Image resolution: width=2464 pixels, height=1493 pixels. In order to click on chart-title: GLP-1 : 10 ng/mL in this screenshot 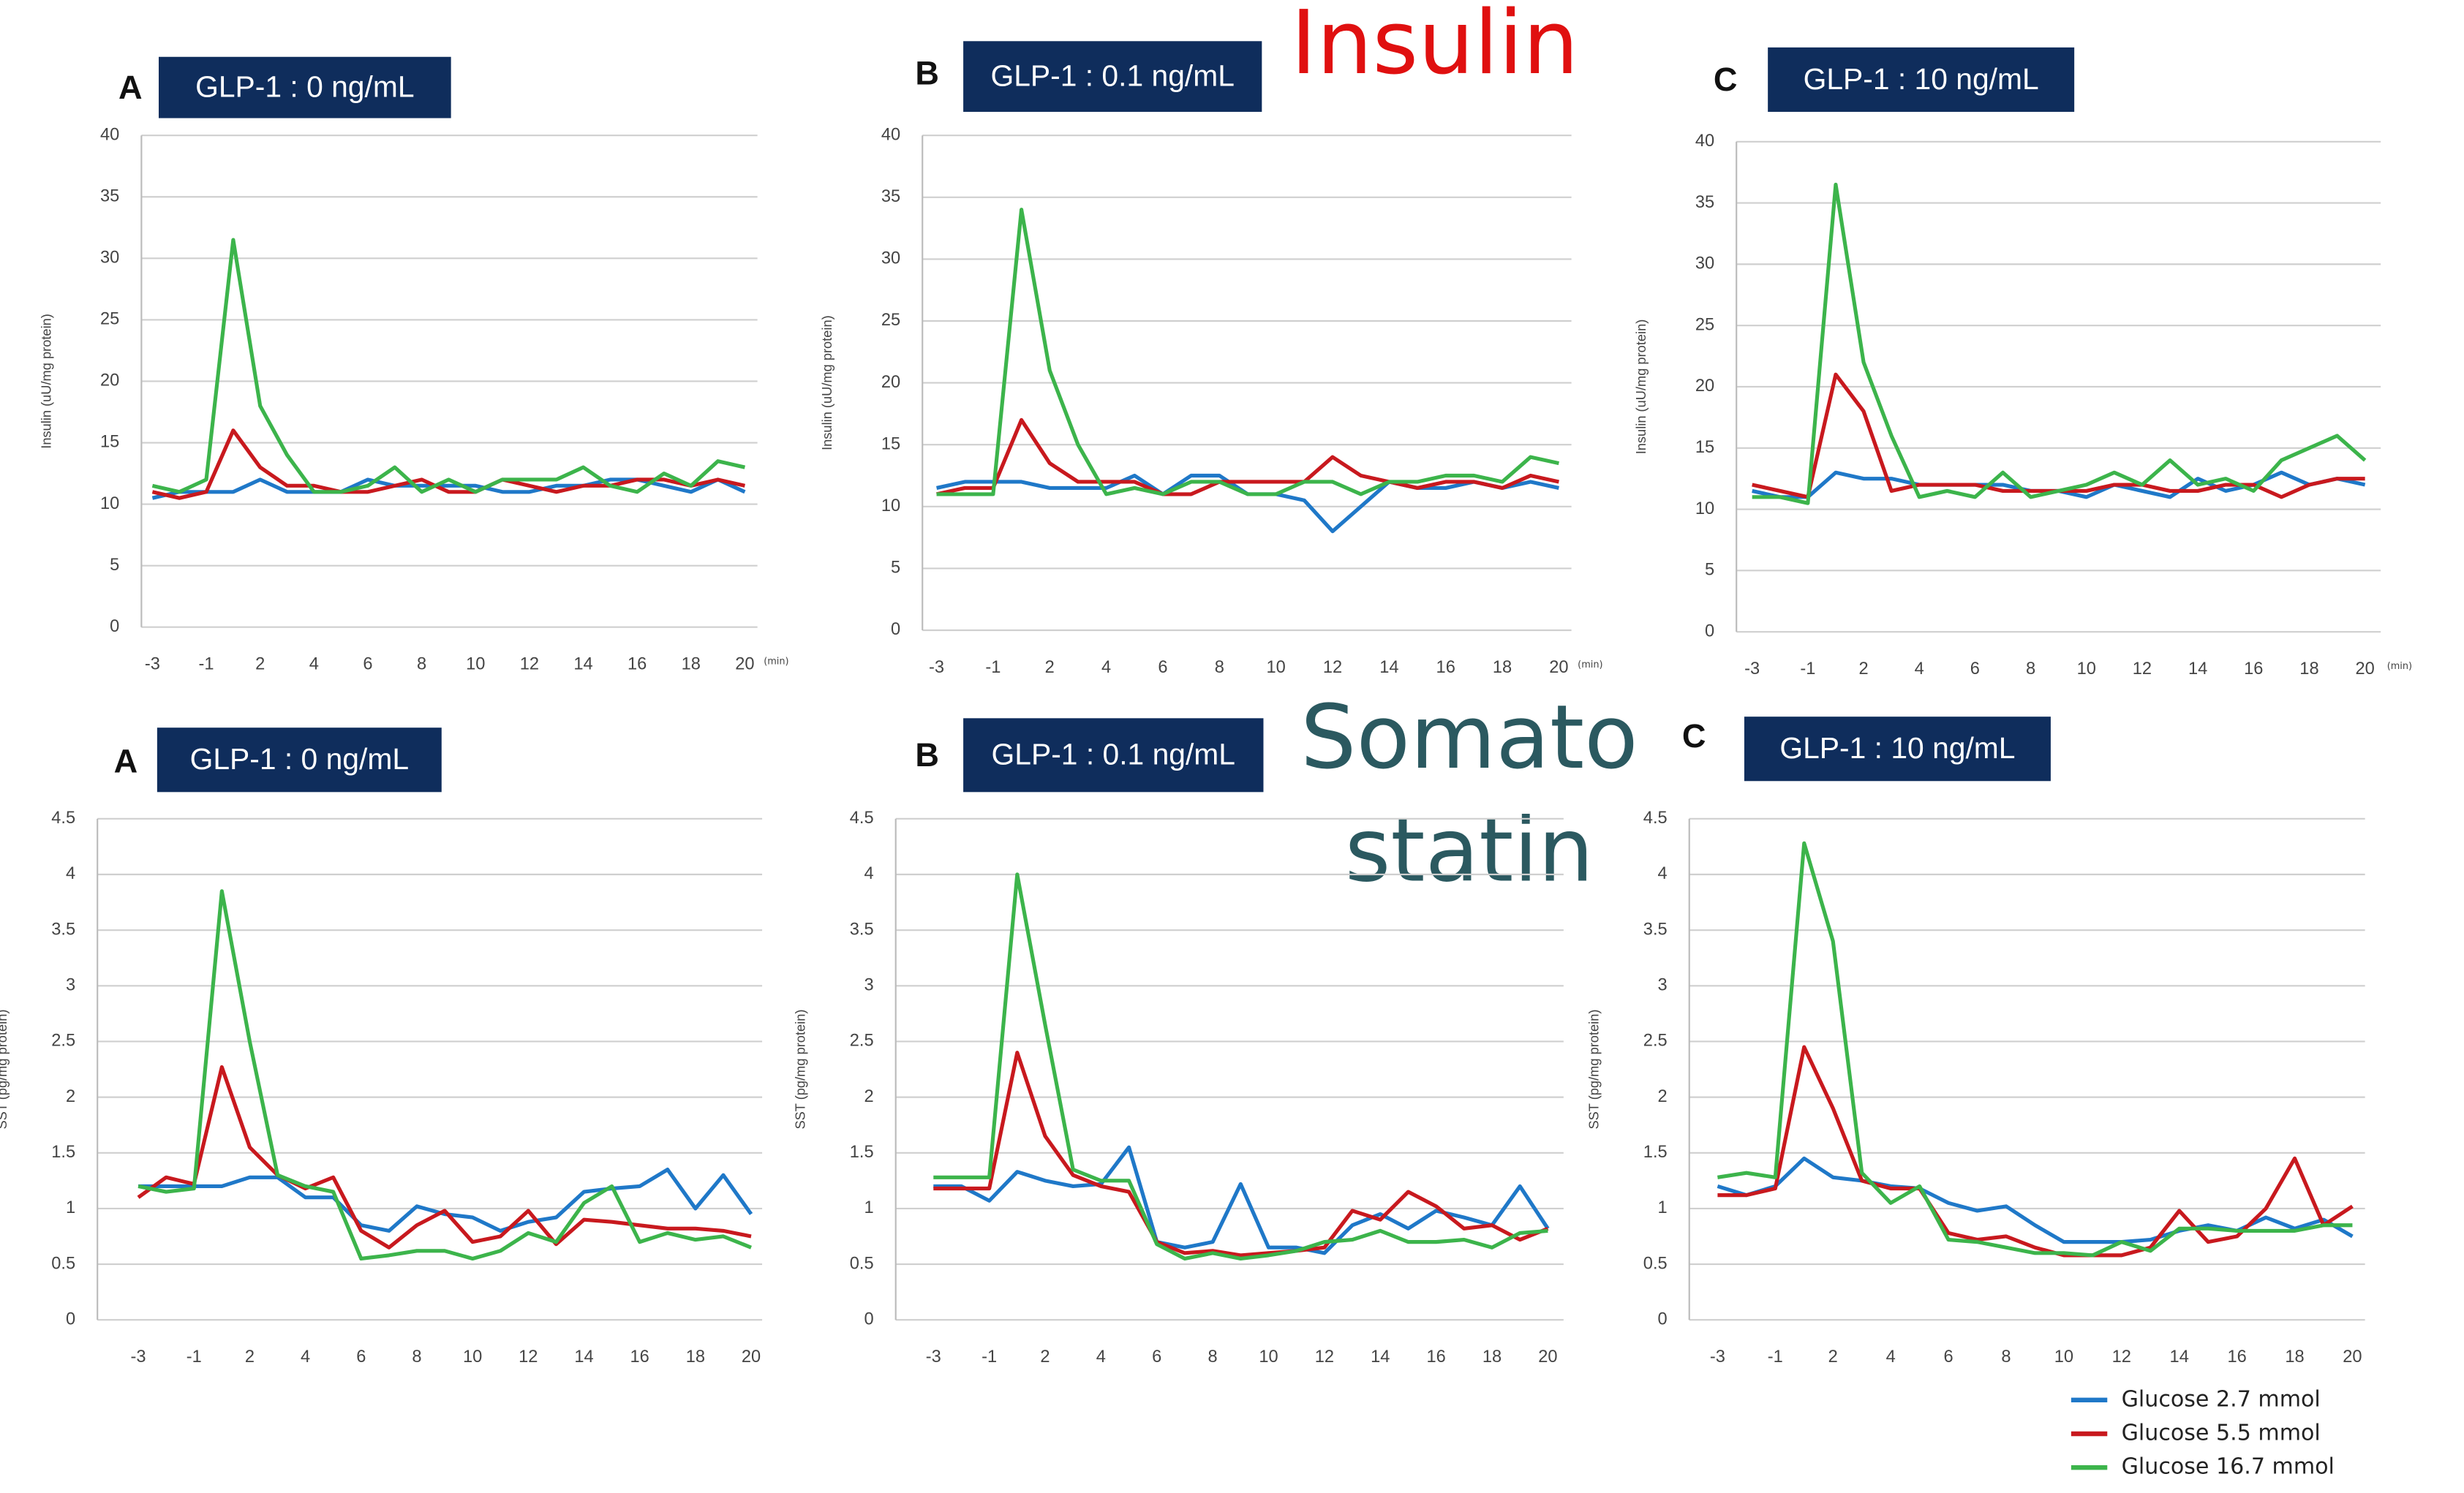, I will do `click(1897, 748)`.